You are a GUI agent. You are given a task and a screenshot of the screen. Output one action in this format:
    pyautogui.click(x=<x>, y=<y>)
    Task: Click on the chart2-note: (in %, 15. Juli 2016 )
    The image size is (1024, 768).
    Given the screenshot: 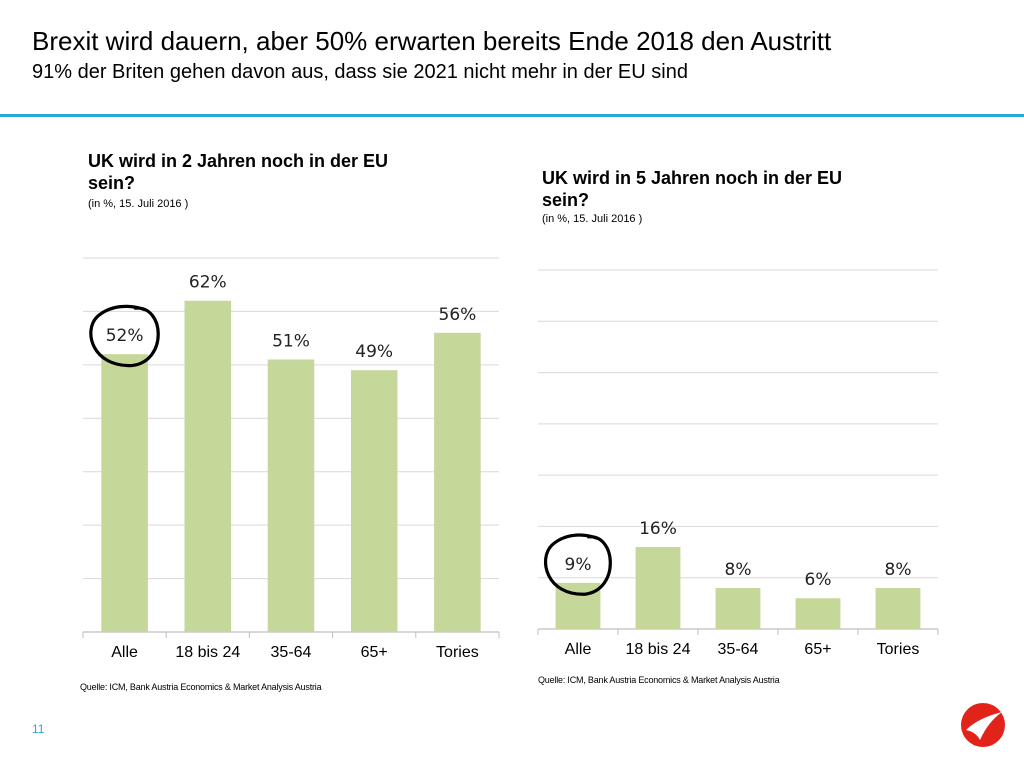 What is the action you would take?
    pyautogui.click(x=592, y=219)
    